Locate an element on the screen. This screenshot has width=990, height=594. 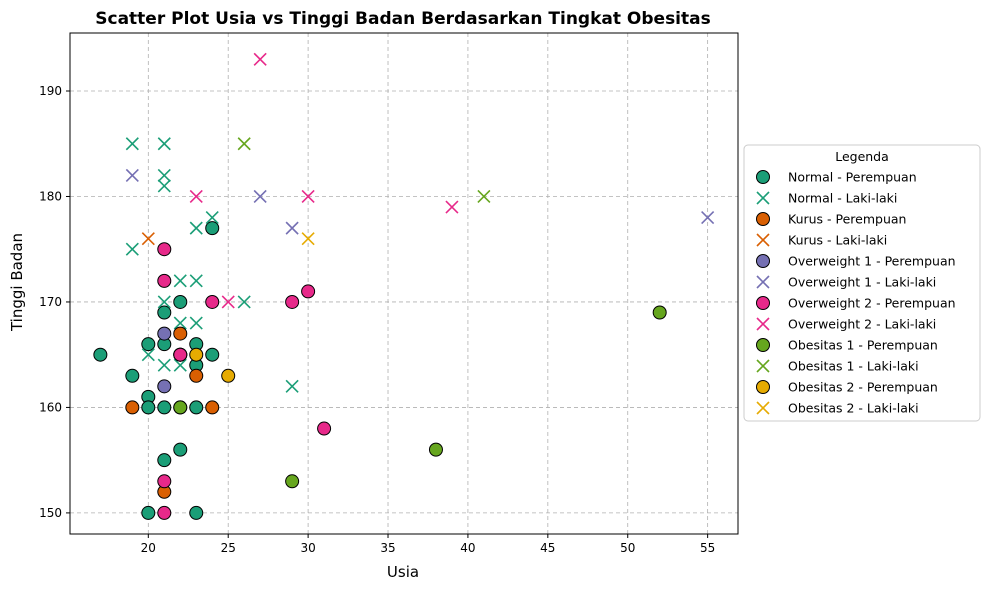
x-tick-label: 40 is located at coordinates (467, 548).